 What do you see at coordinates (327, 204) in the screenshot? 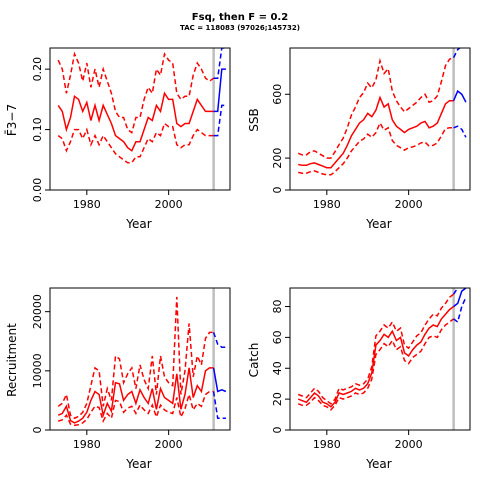
I see `ssb-x-tick-label: 1980` at bounding box center [327, 204].